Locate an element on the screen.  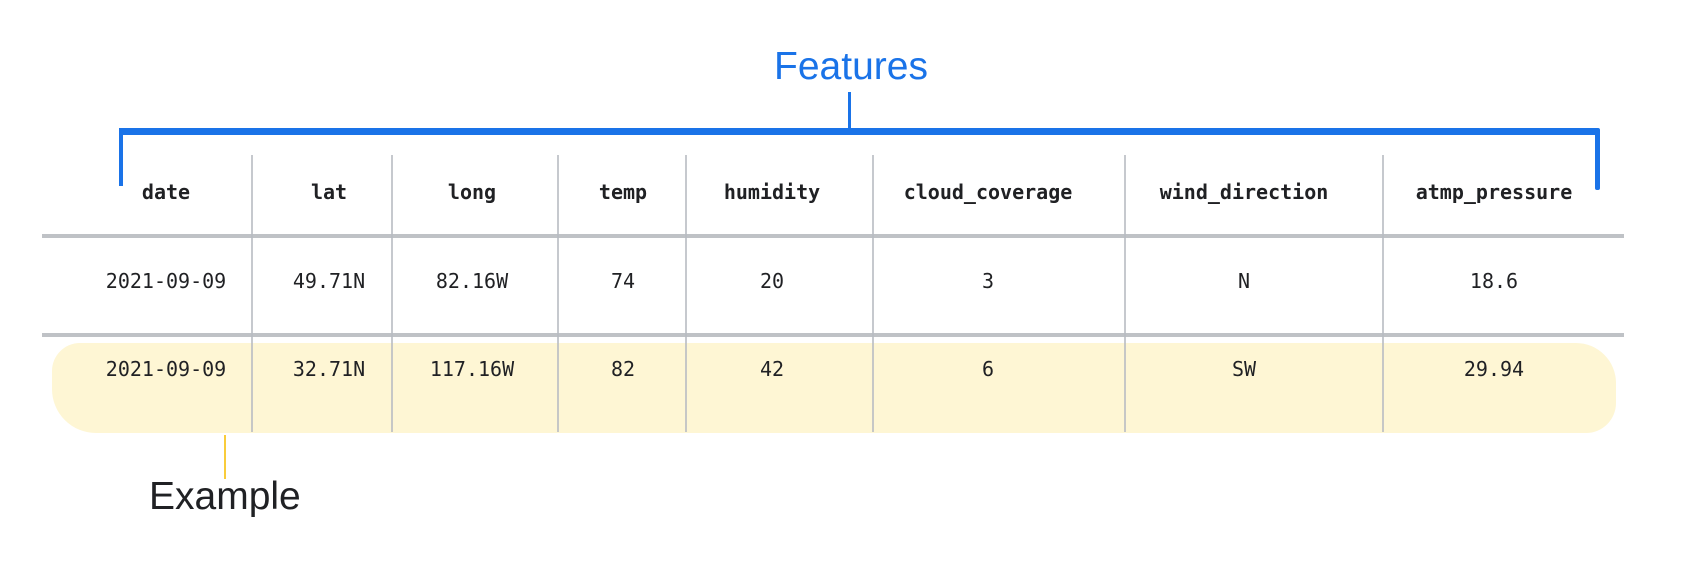
table-cell: 82.16W is located at coordinates (472, 281).